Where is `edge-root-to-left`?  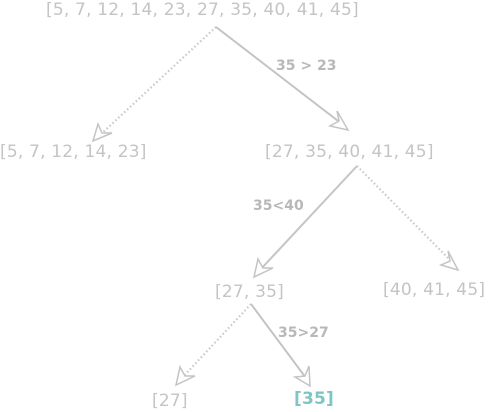
edge-root-to-left is located at coordinates (158, 81).